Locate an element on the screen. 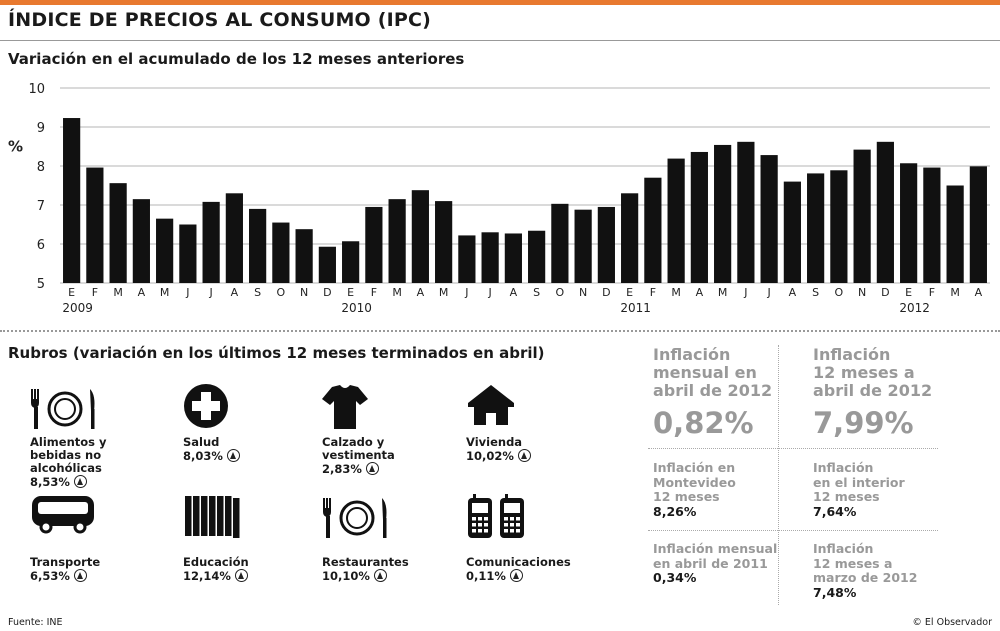 This screenshot has width=1000, height=631. stat-small-value: 0,34% is located at coordinates (675, 577).